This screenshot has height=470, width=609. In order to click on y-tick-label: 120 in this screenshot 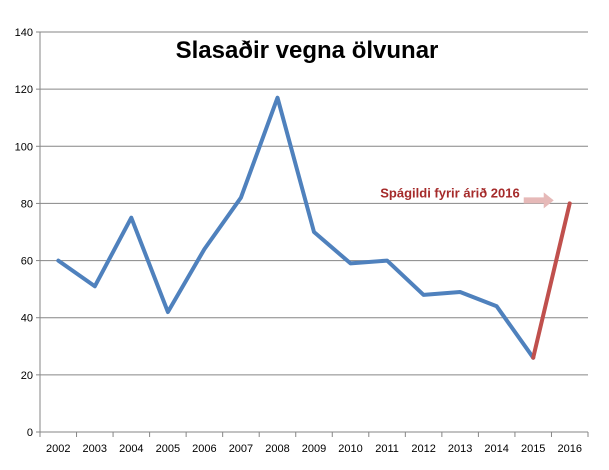, I will do `click(24, 90)`.